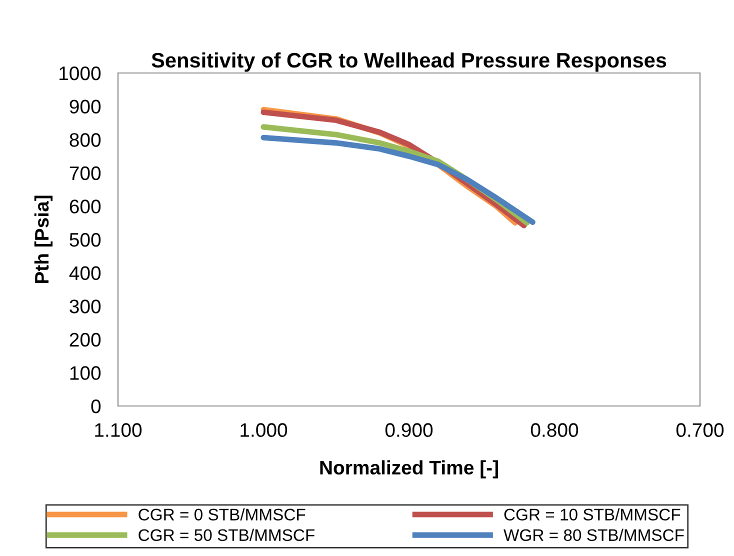  What do you see at coordinates (85, 339) in the screenshot?
I see `y-tick-label: 200` at bounding box center [85, 339].